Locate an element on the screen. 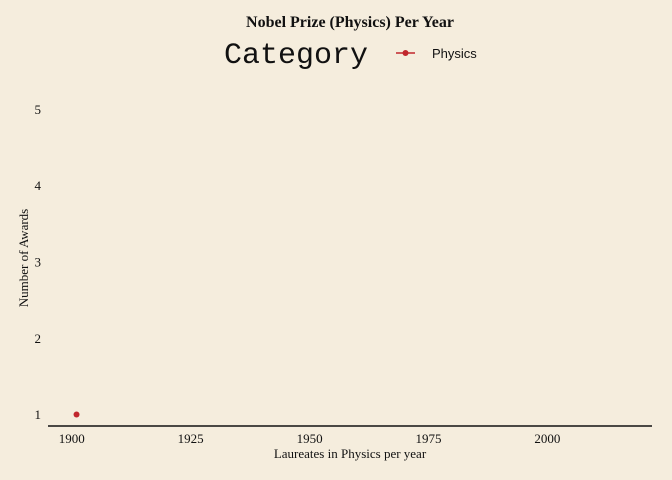 Image resolution: width=672 pixels, height=480 pixels. y-ticks: 1 2 3 4 5 is located at coordinates (38, 262).